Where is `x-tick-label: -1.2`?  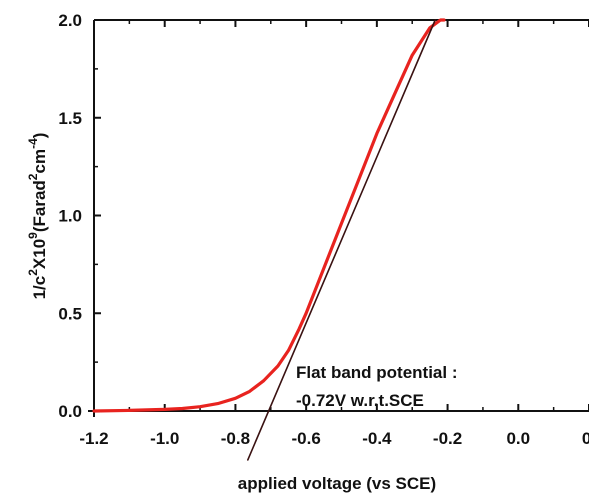 x-tick-label: -1.2 is located at coordinates (93, 438).